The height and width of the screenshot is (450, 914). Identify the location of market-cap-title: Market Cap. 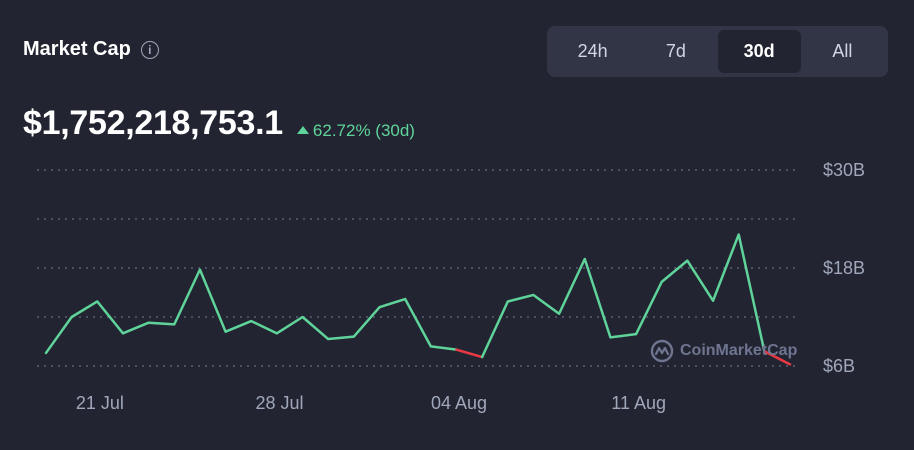
(77, 49).